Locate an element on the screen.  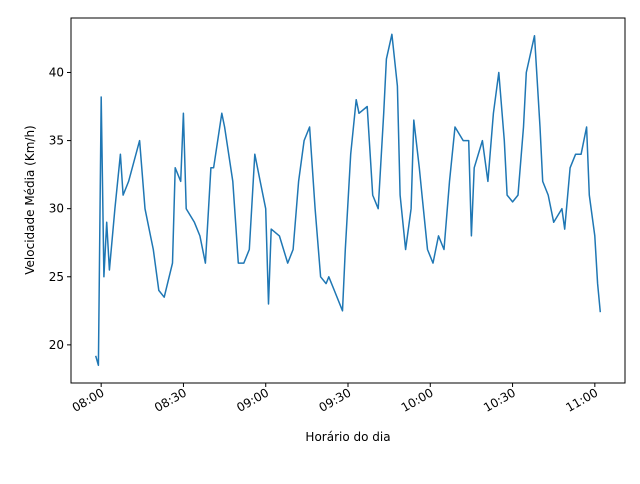
y-tick-label: 35 is located at coordinates (56, 141).